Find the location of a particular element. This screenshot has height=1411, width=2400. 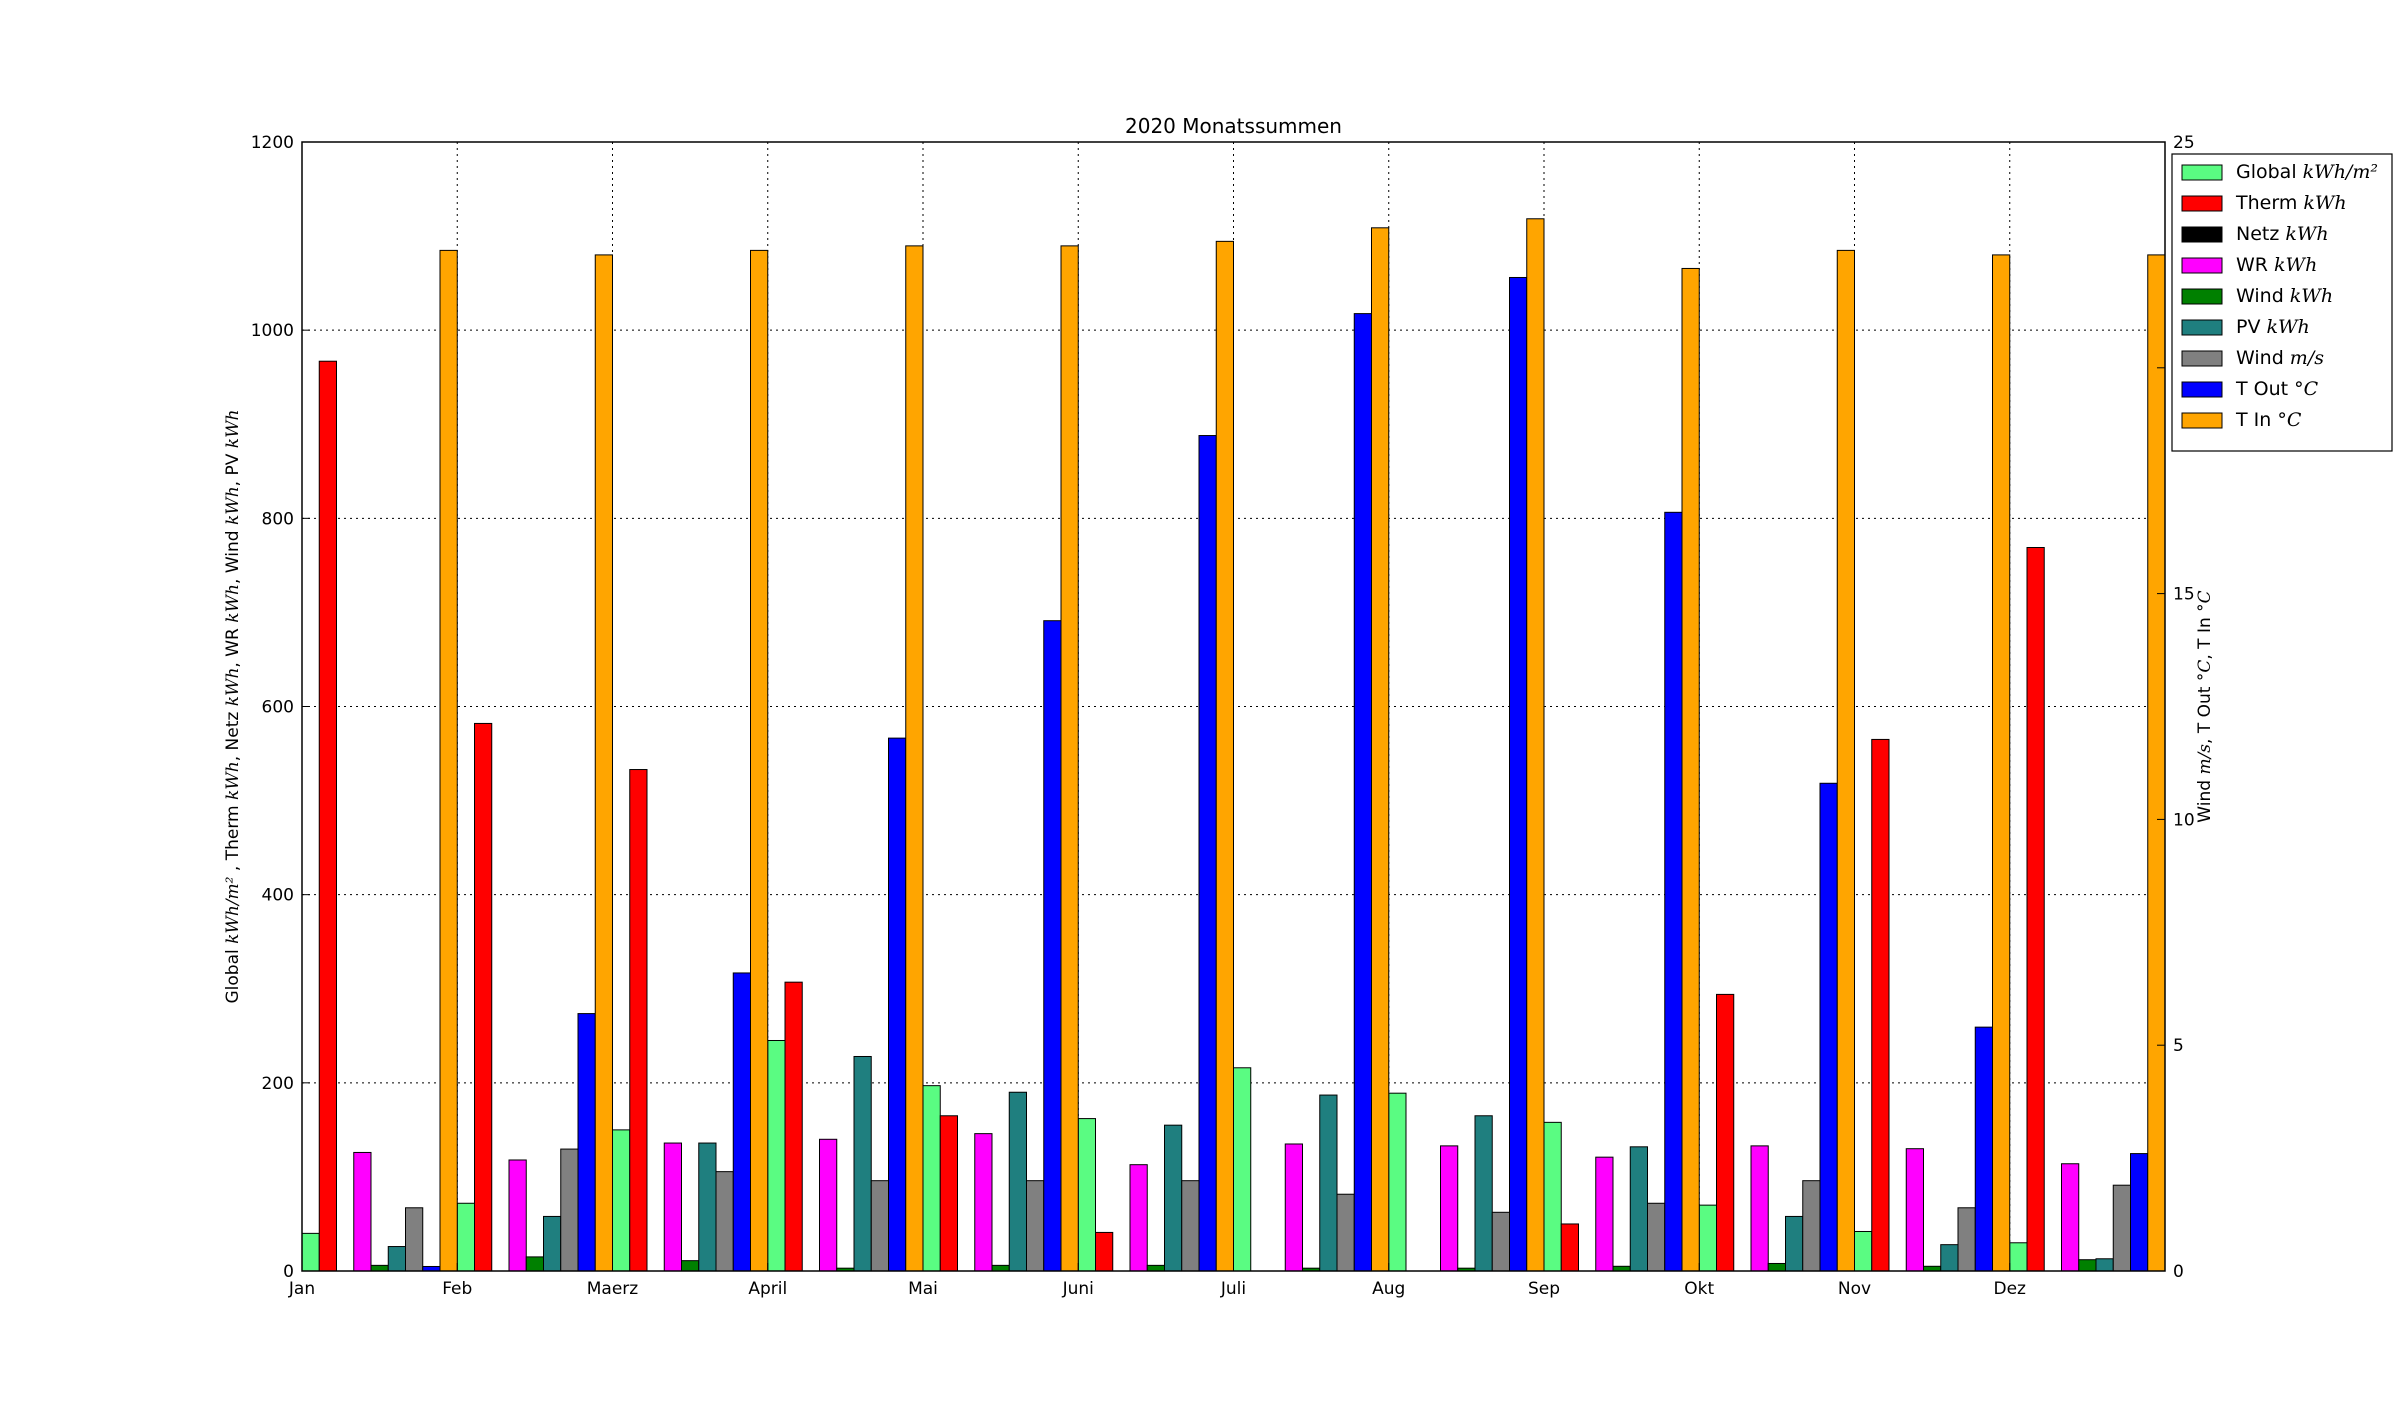

x-tick-label: Nov is located at coordinates (1854, 1289).